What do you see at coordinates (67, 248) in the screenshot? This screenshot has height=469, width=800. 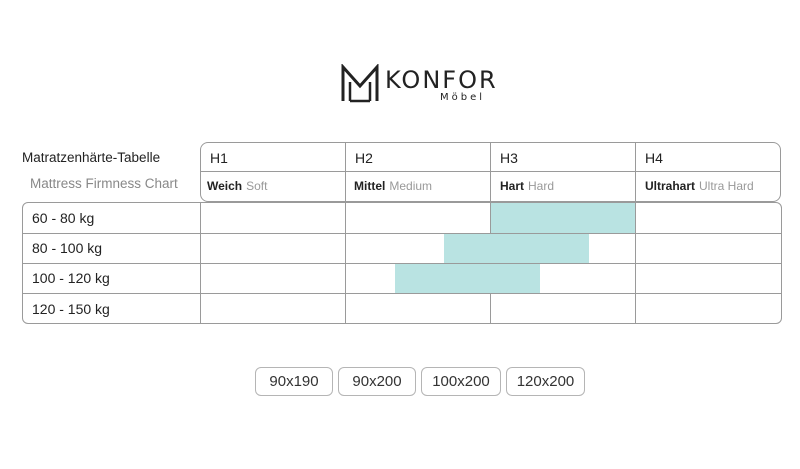 I see `row-label-80-100: 80 - 100 kg` at bounding box center [67, 248].